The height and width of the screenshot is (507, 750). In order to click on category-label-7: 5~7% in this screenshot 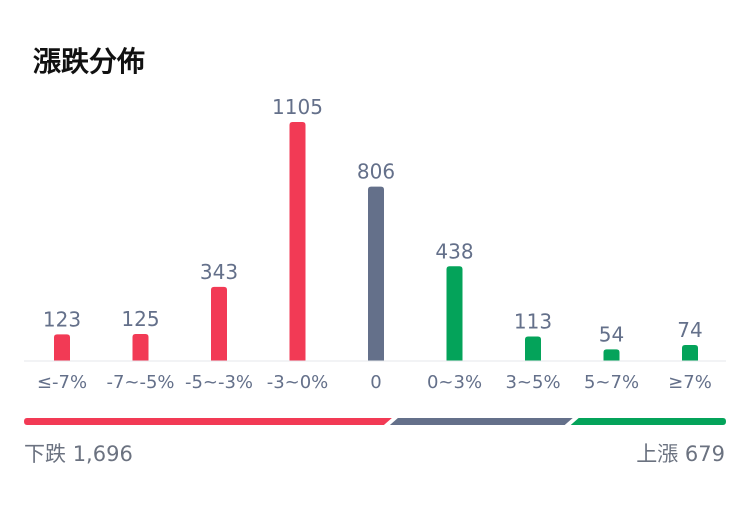, I will do `click(611, 382)`.